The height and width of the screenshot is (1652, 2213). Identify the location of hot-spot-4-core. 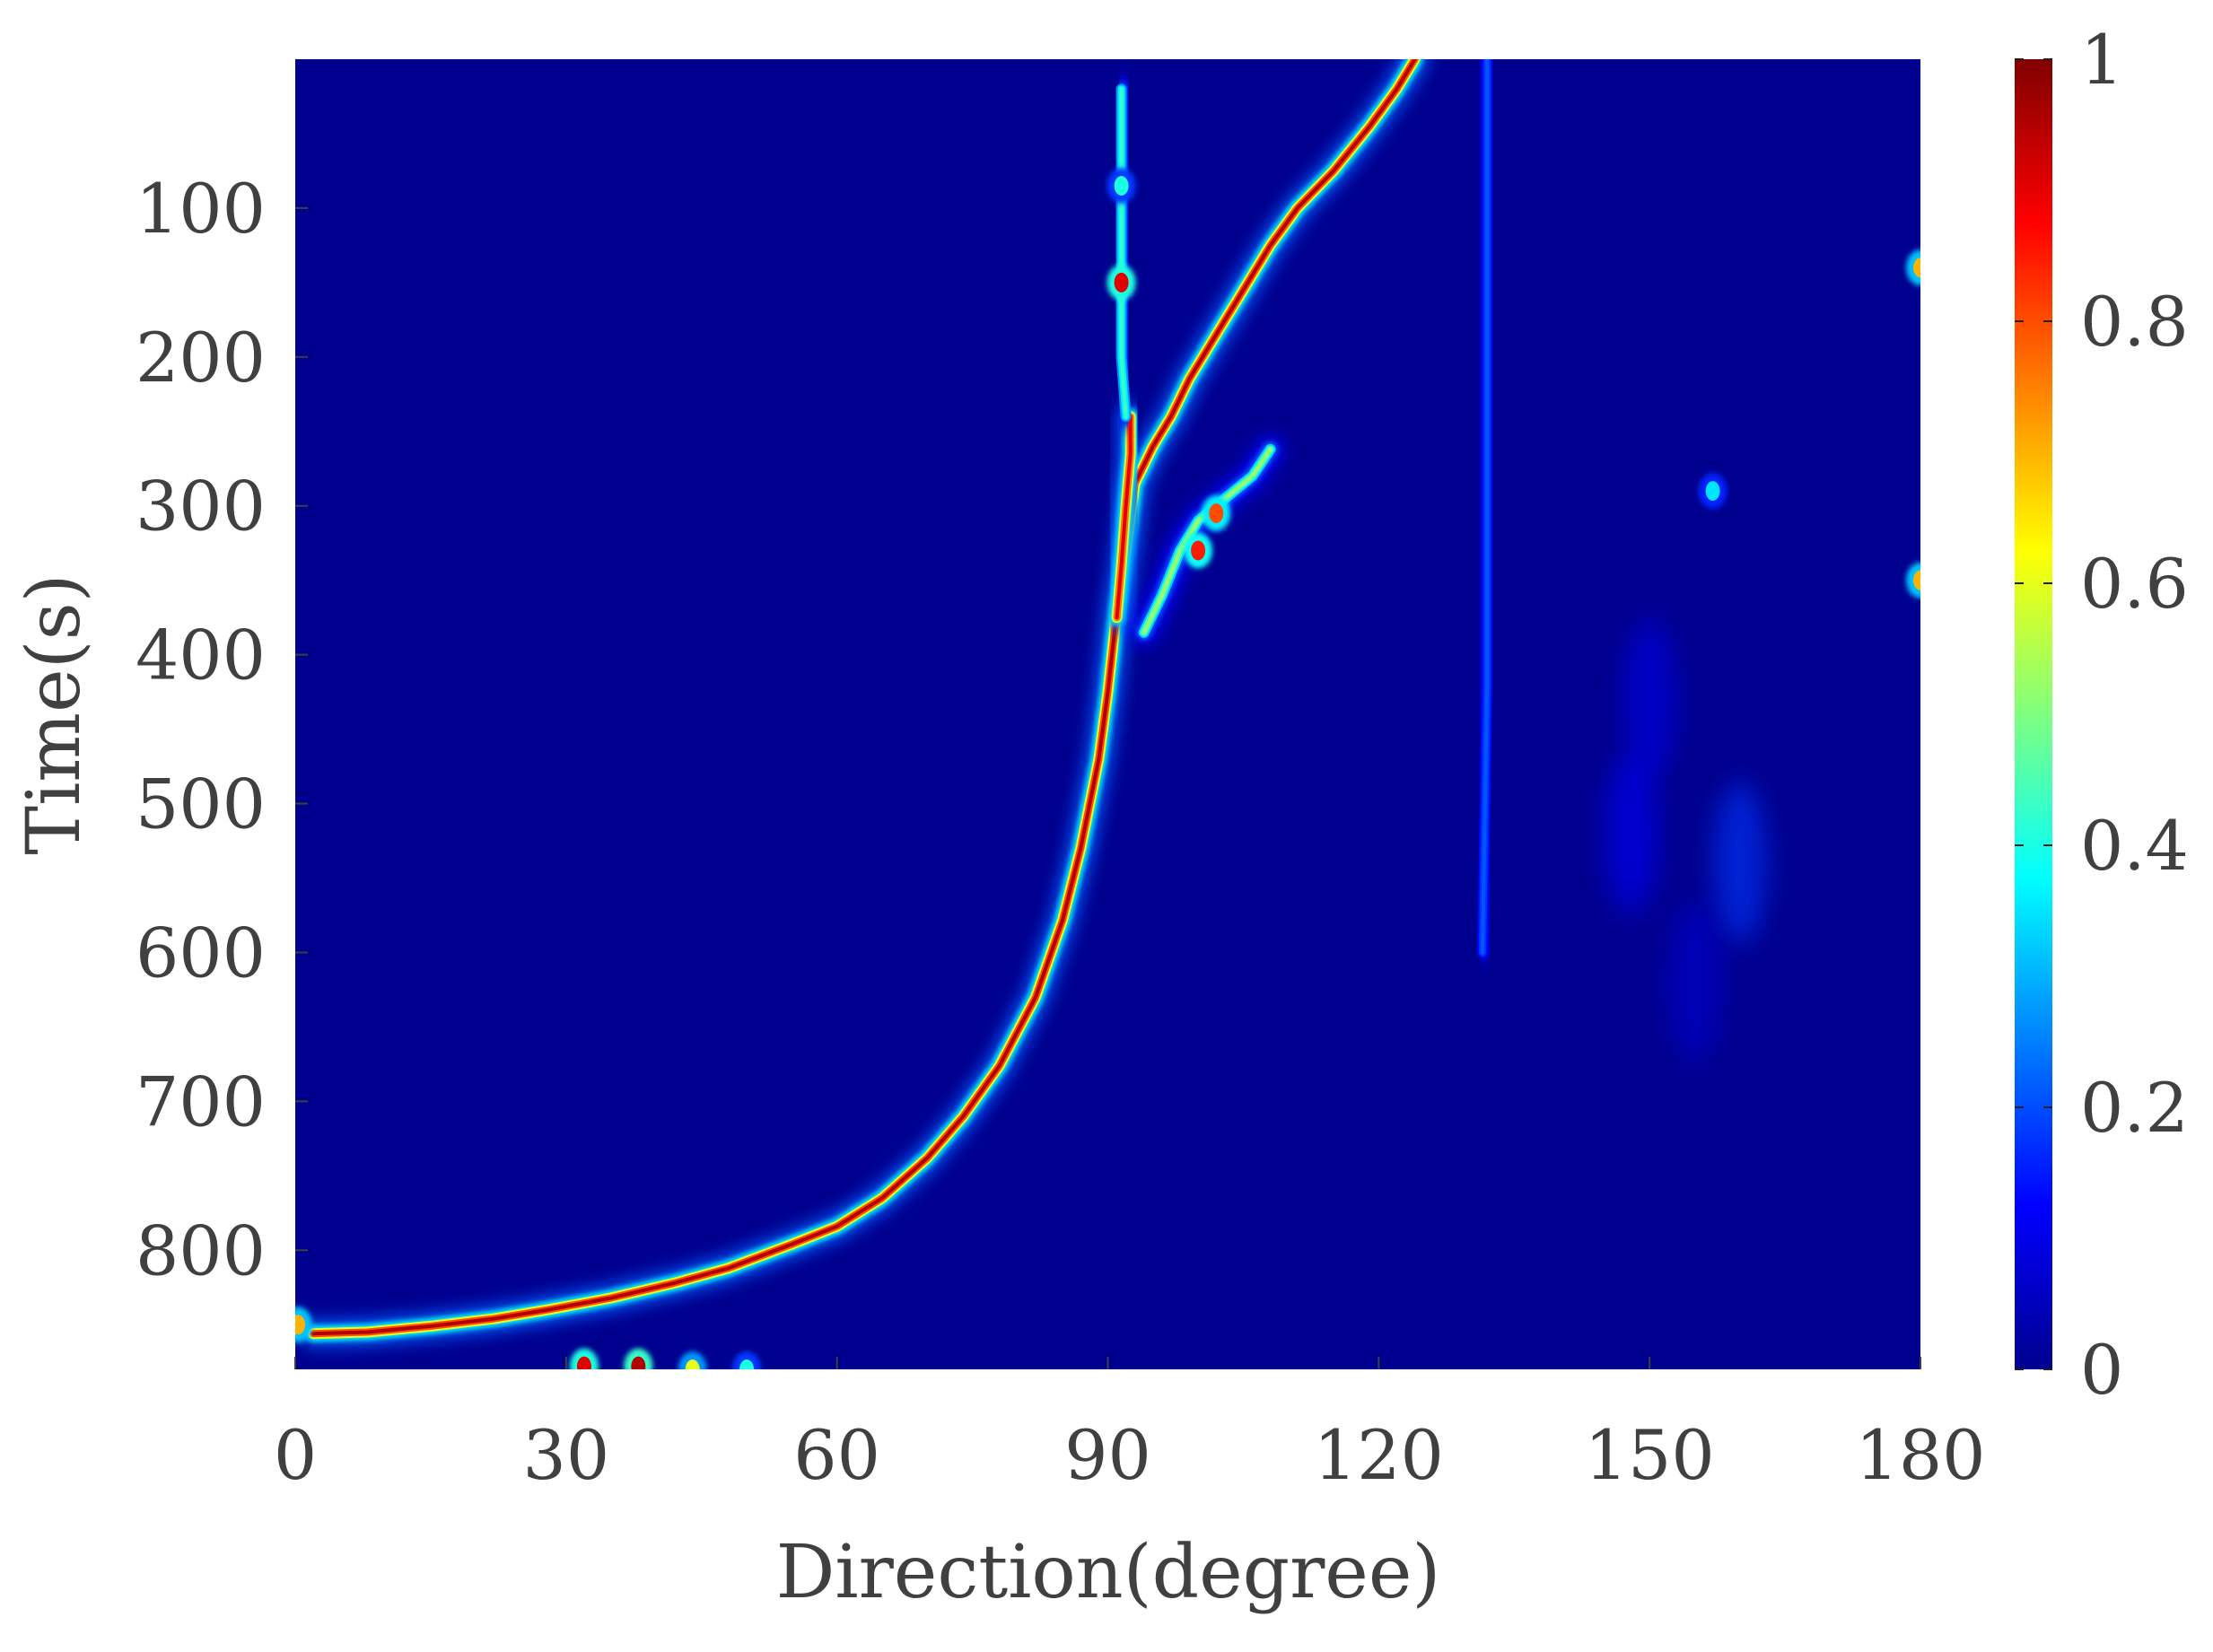
(1216, 513).